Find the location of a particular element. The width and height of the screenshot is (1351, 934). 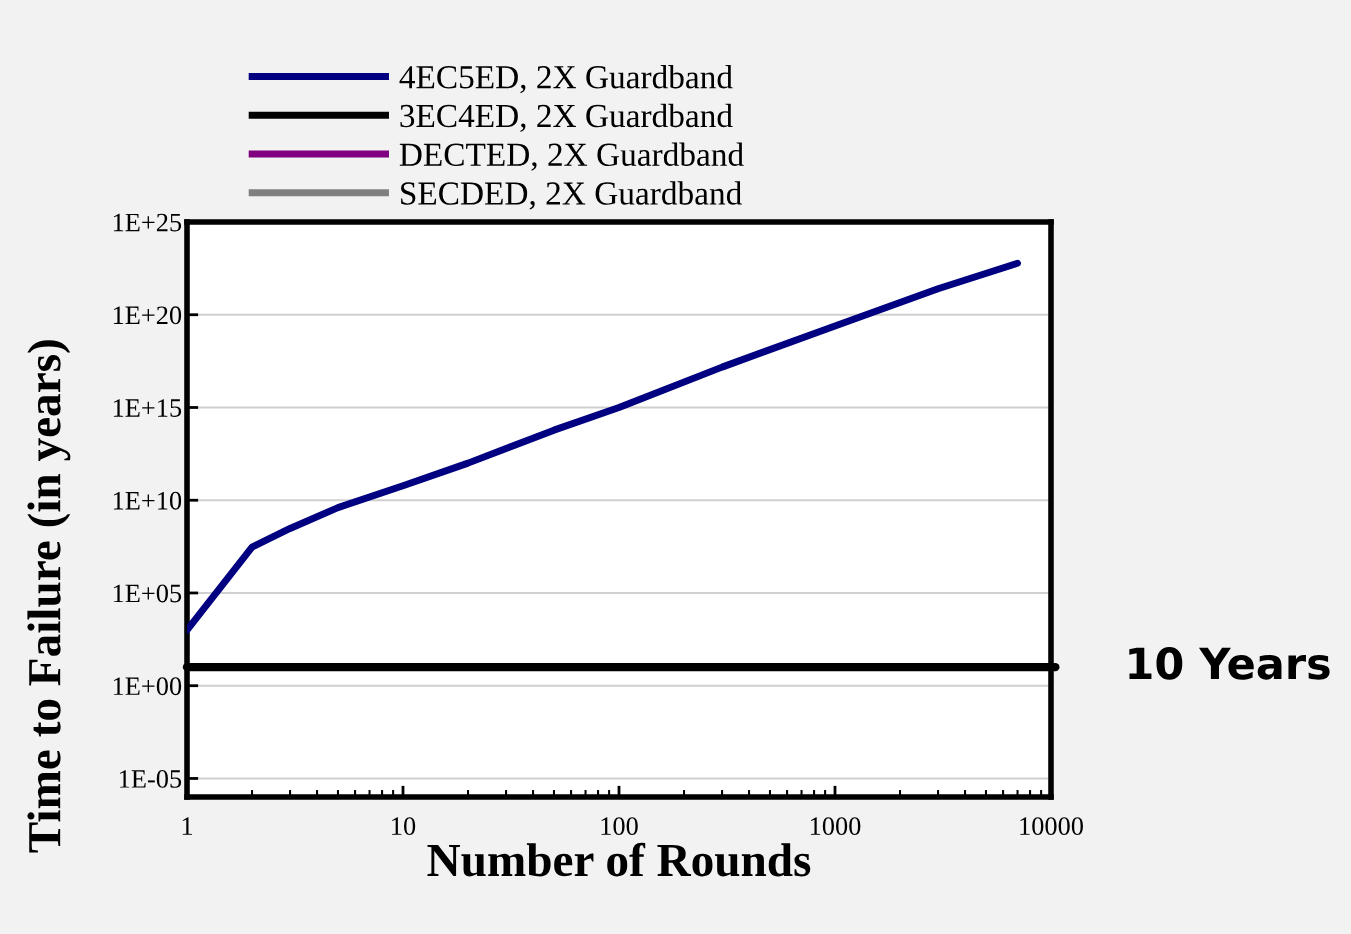

legend-label: DECTED, 2X Guardband is located at coordinates (571, 156).